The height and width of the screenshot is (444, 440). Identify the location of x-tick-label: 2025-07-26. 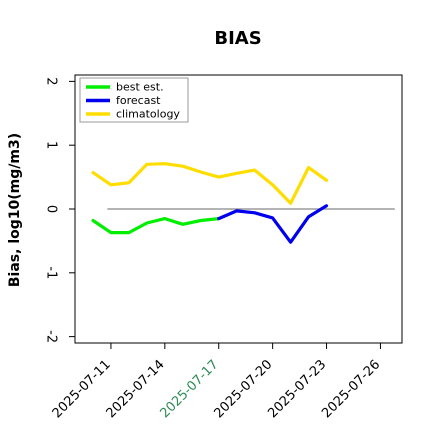
(351, 389).